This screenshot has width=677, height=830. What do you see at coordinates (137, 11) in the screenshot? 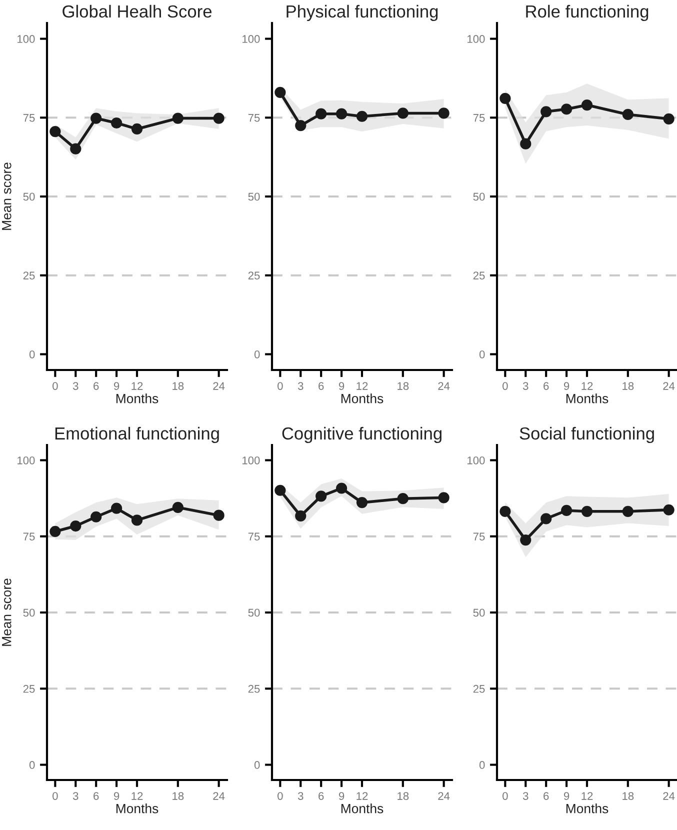
I see `chart-title: Global Healh Score` at bounding box center [137, 11].